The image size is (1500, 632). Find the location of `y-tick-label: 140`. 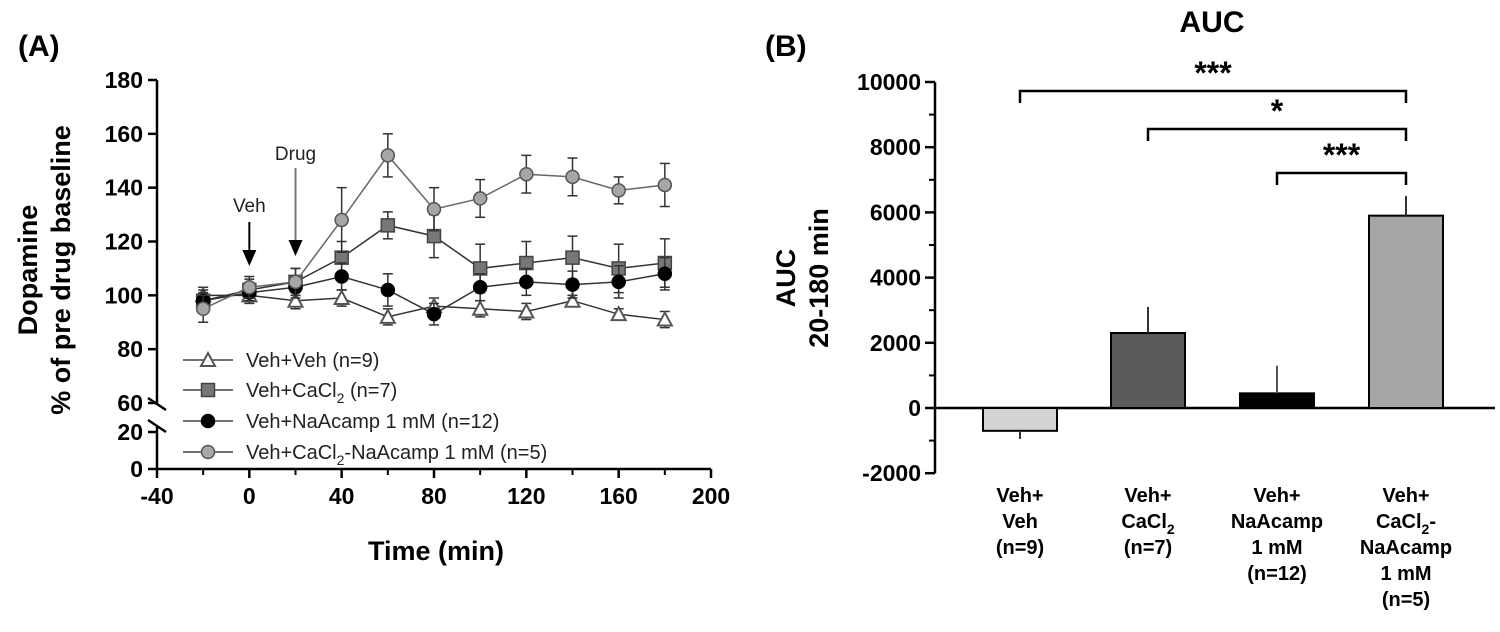

y-tick-label: 140 is located at coordinates (124, 188).